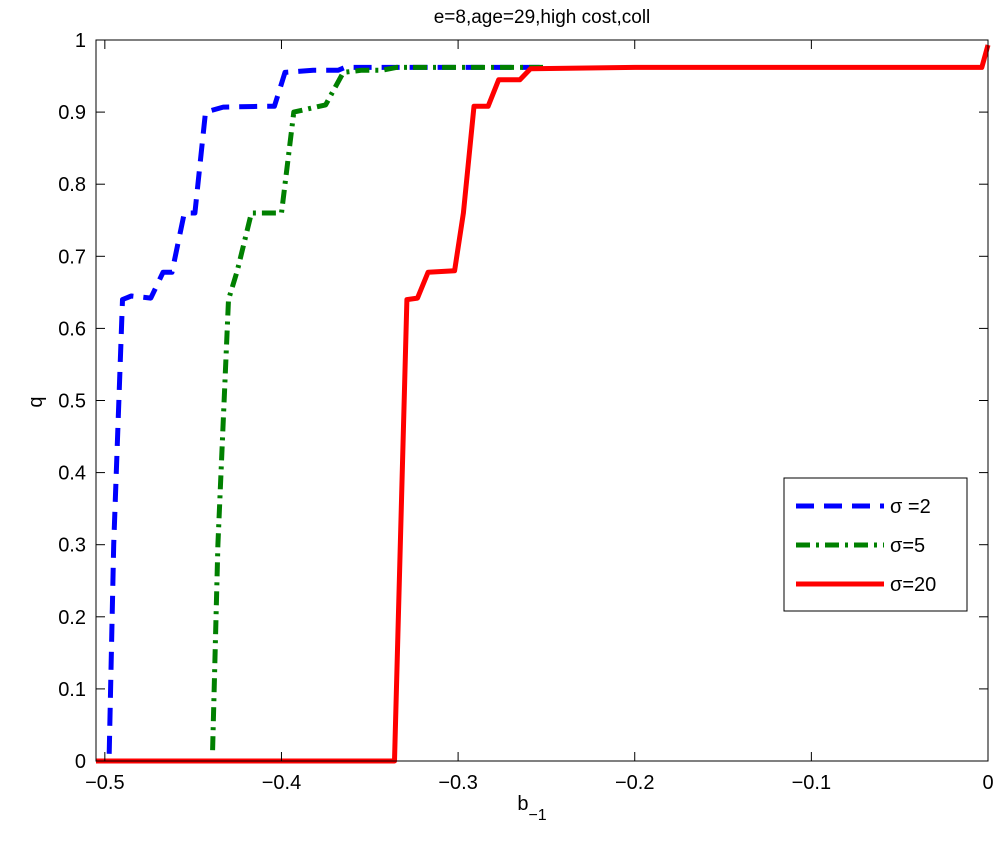  I want to click on y-tick-label: 0.3, so click(72, 546).